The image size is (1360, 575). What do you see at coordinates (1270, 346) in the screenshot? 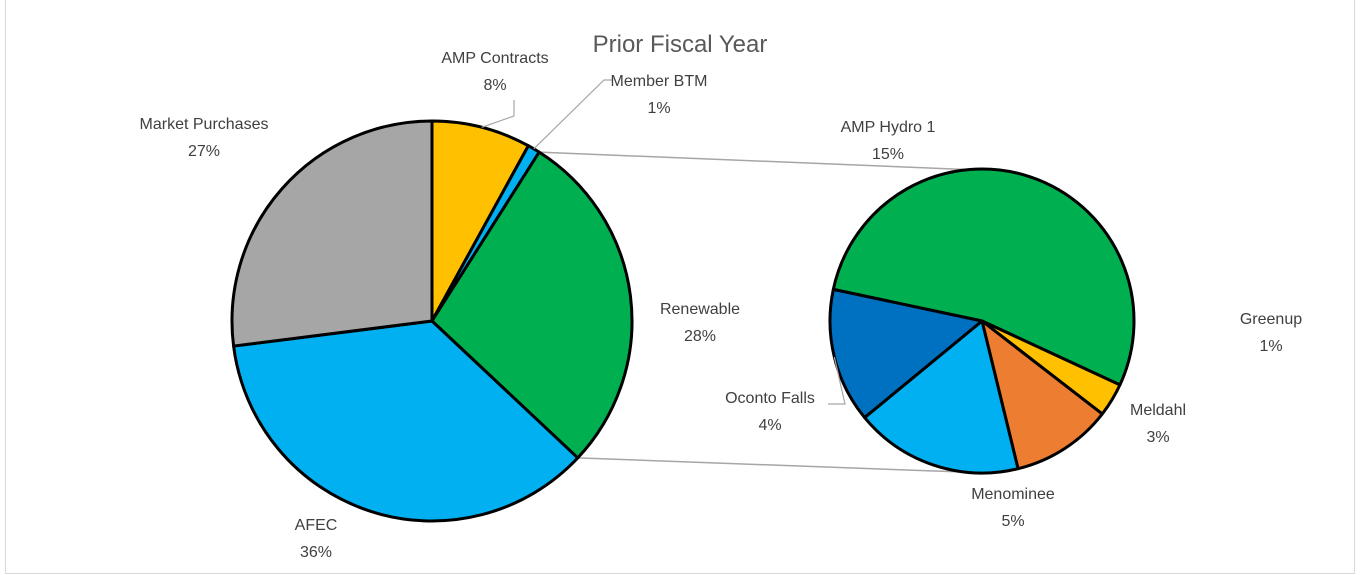
I see `secondary-value-greenup: 1%` at bounding box center [1270, 346].